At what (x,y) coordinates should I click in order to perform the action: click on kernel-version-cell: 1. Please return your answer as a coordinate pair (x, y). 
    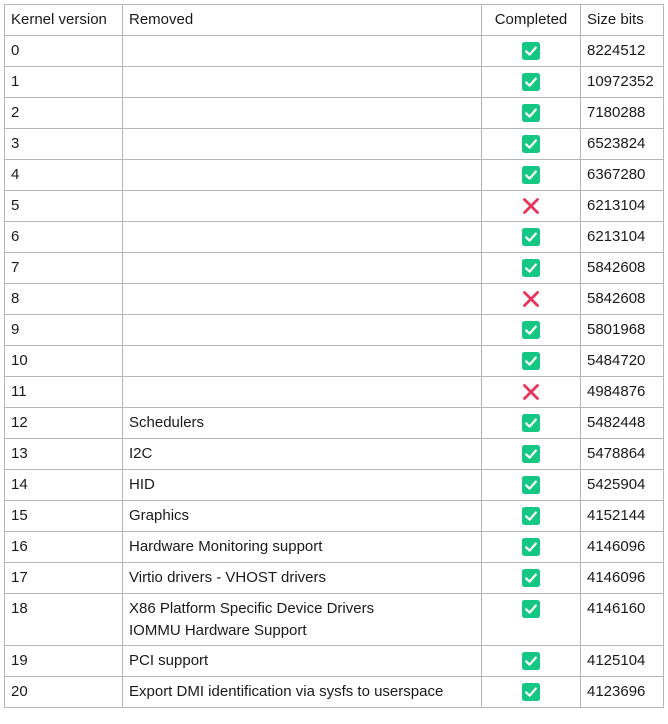
    Looking at the image, I should click on (63, 82).